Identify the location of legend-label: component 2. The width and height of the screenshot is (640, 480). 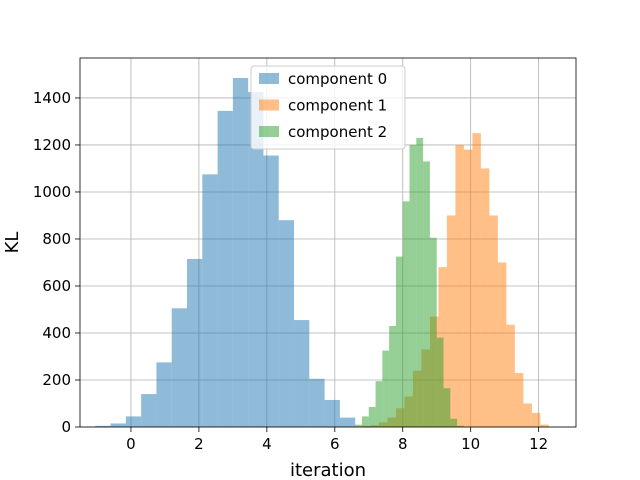
(337, 132).